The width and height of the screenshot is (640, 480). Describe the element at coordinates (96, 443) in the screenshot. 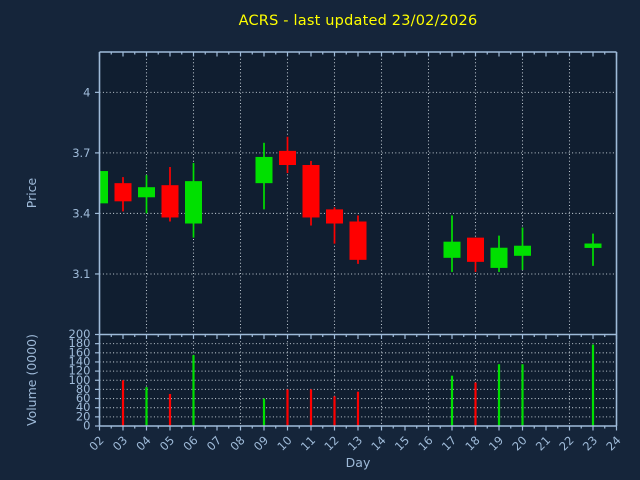

I see `x-tick-label: 02` at that location.